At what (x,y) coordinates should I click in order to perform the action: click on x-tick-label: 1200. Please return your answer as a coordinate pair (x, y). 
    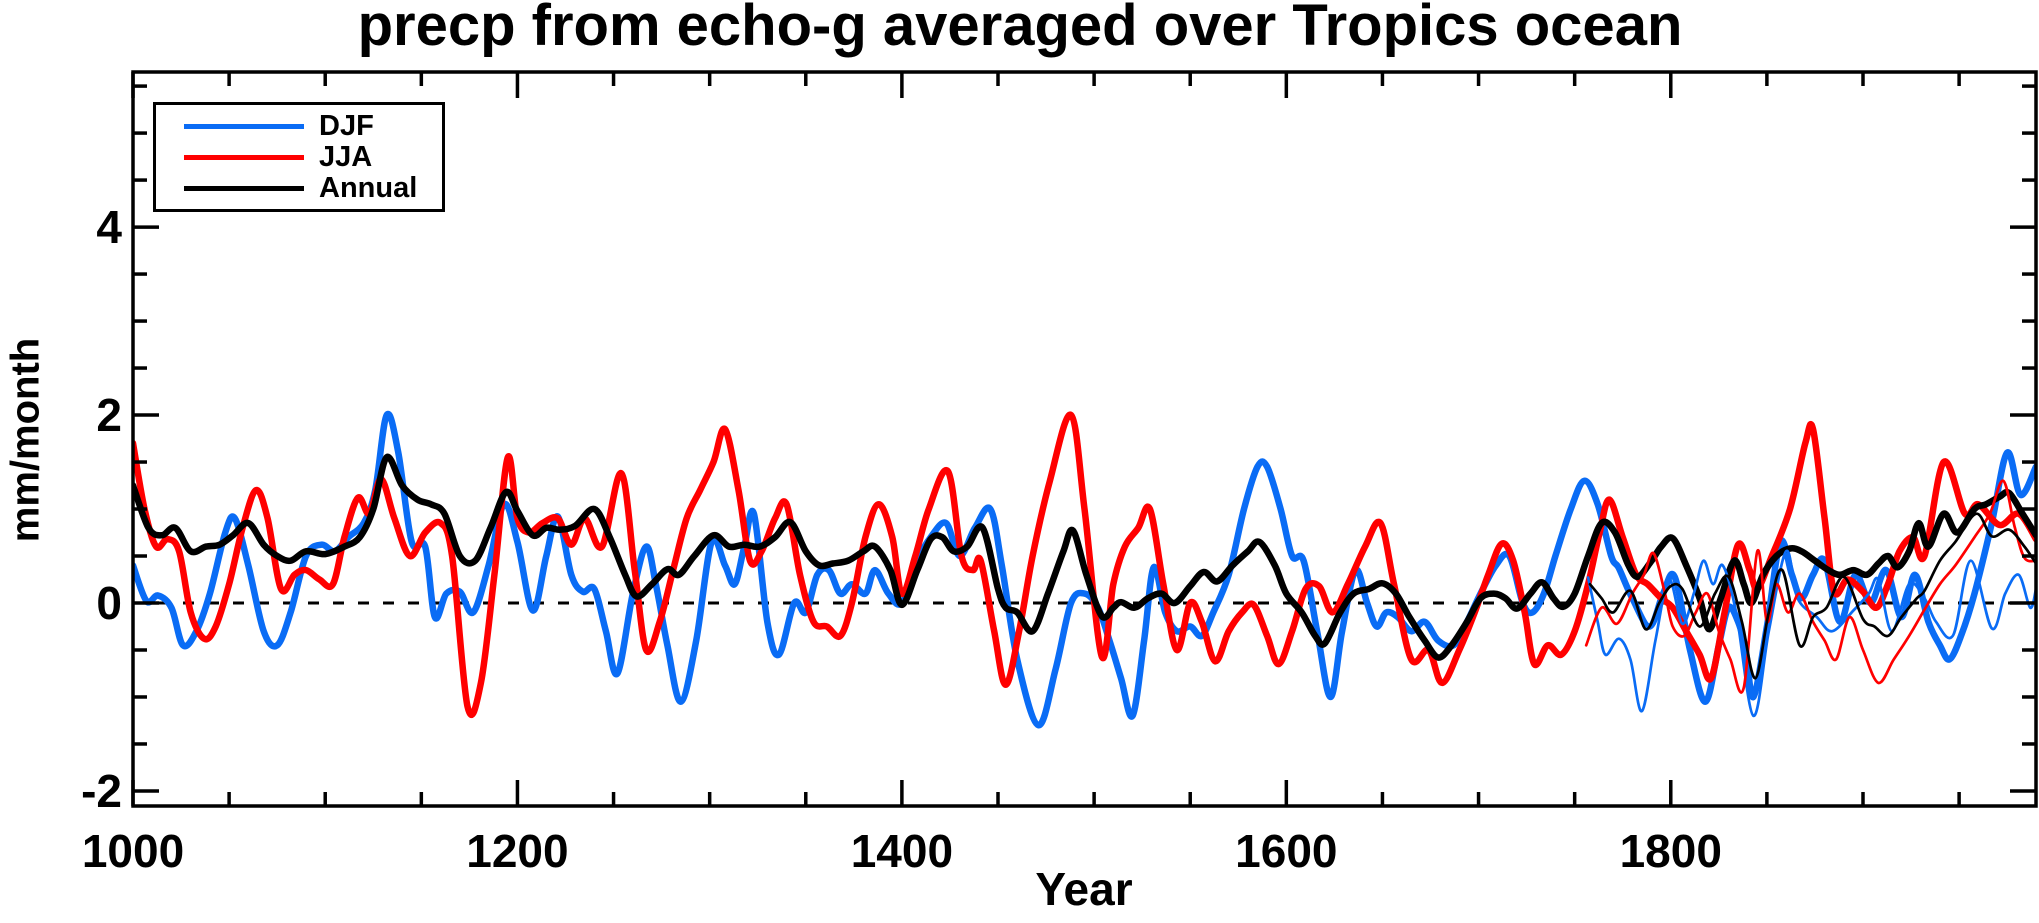
    Looking at the image, I should click on (517, 851).